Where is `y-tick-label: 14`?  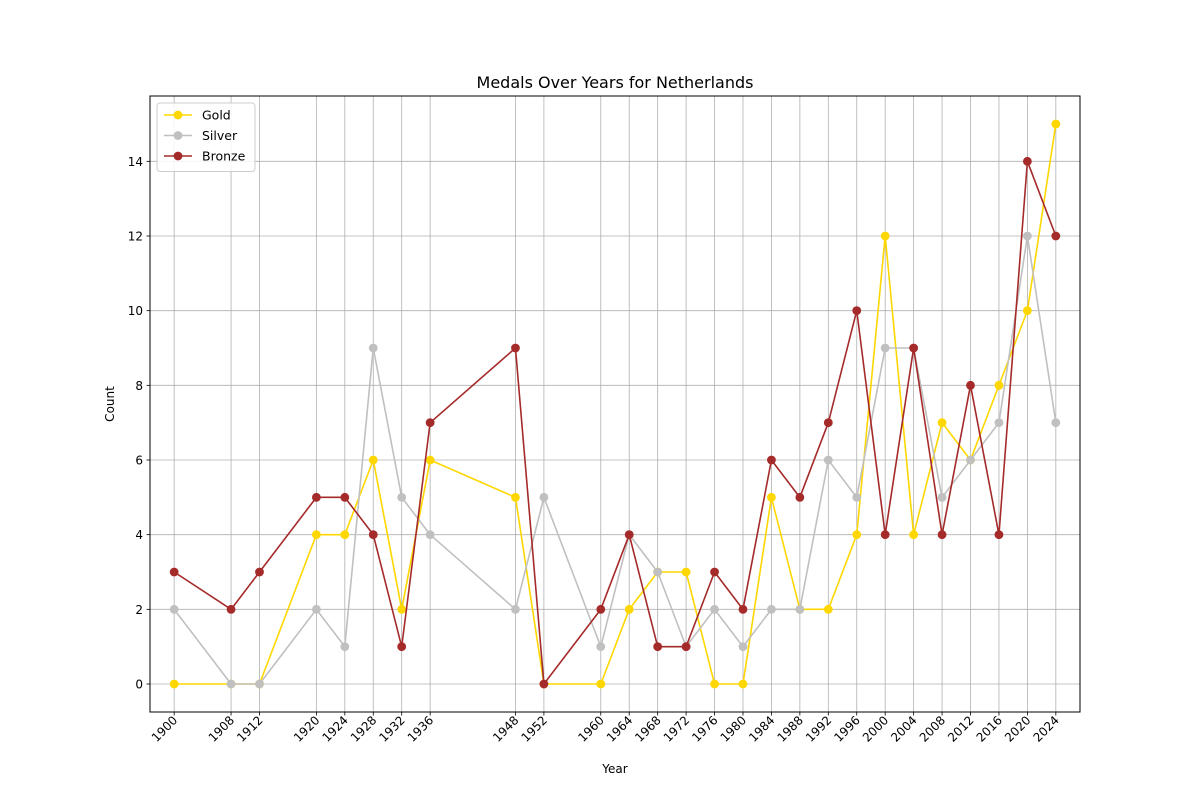 y-tick-label: 14 is located at coordinates (135, 162).